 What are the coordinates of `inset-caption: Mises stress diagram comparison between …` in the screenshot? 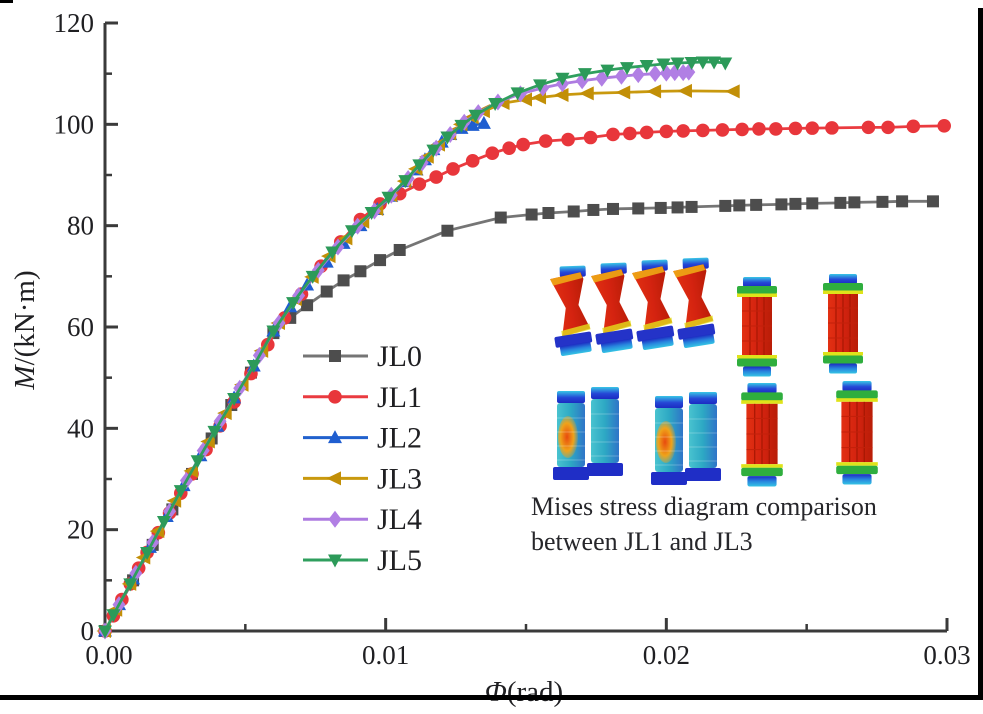 It's located at (756, 524).